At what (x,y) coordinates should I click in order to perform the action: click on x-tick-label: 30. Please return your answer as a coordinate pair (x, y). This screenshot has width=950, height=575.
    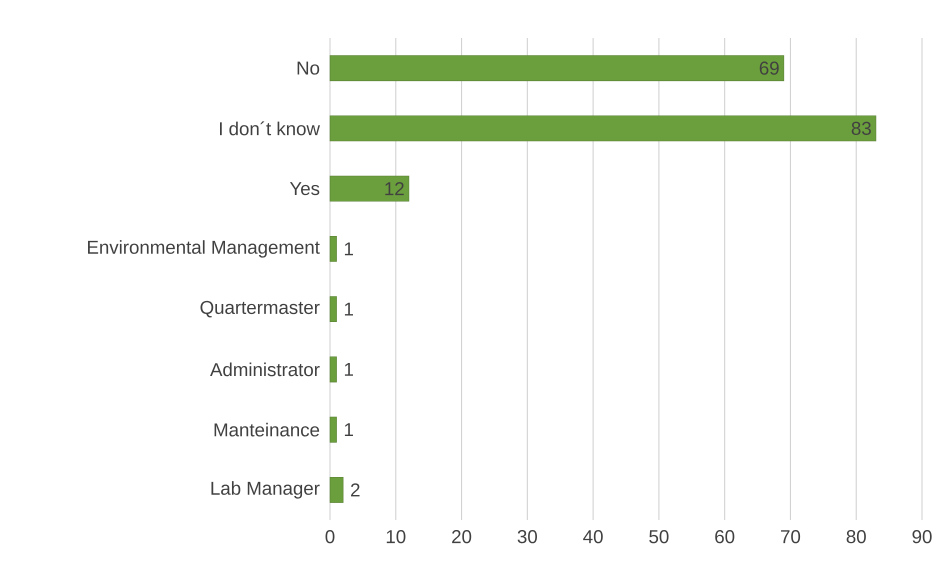
    Looking at the image, I should click on (527, 537).